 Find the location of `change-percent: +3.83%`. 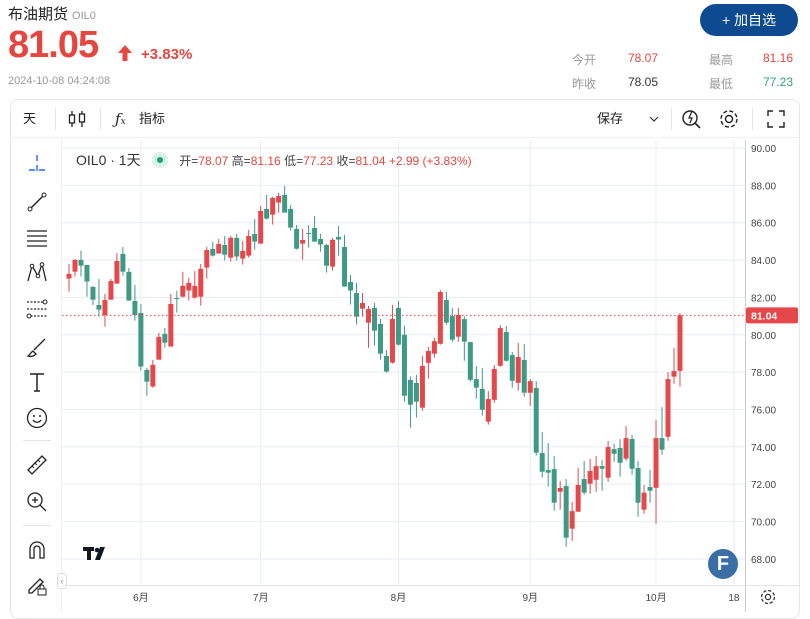

change-percent: +3.83% is located at coordinates (167, 54).